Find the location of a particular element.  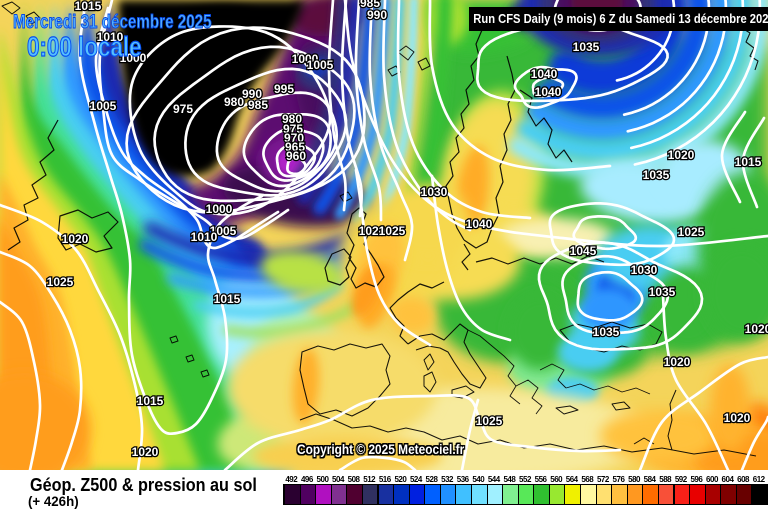

svg-text: 960 is located at coordinates (296, 156).